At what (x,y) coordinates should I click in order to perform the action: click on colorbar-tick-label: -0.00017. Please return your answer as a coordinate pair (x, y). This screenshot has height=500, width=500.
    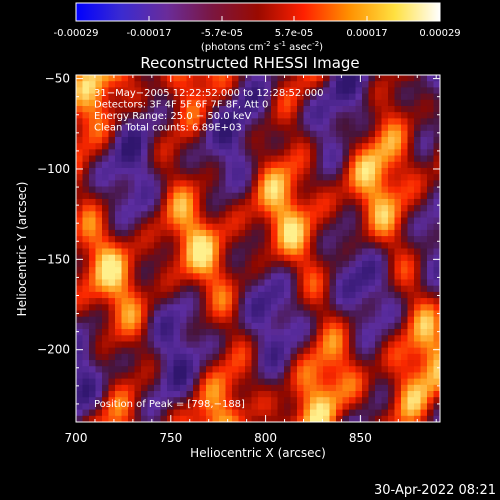
    Looking at the image, I should click on (149, 33).